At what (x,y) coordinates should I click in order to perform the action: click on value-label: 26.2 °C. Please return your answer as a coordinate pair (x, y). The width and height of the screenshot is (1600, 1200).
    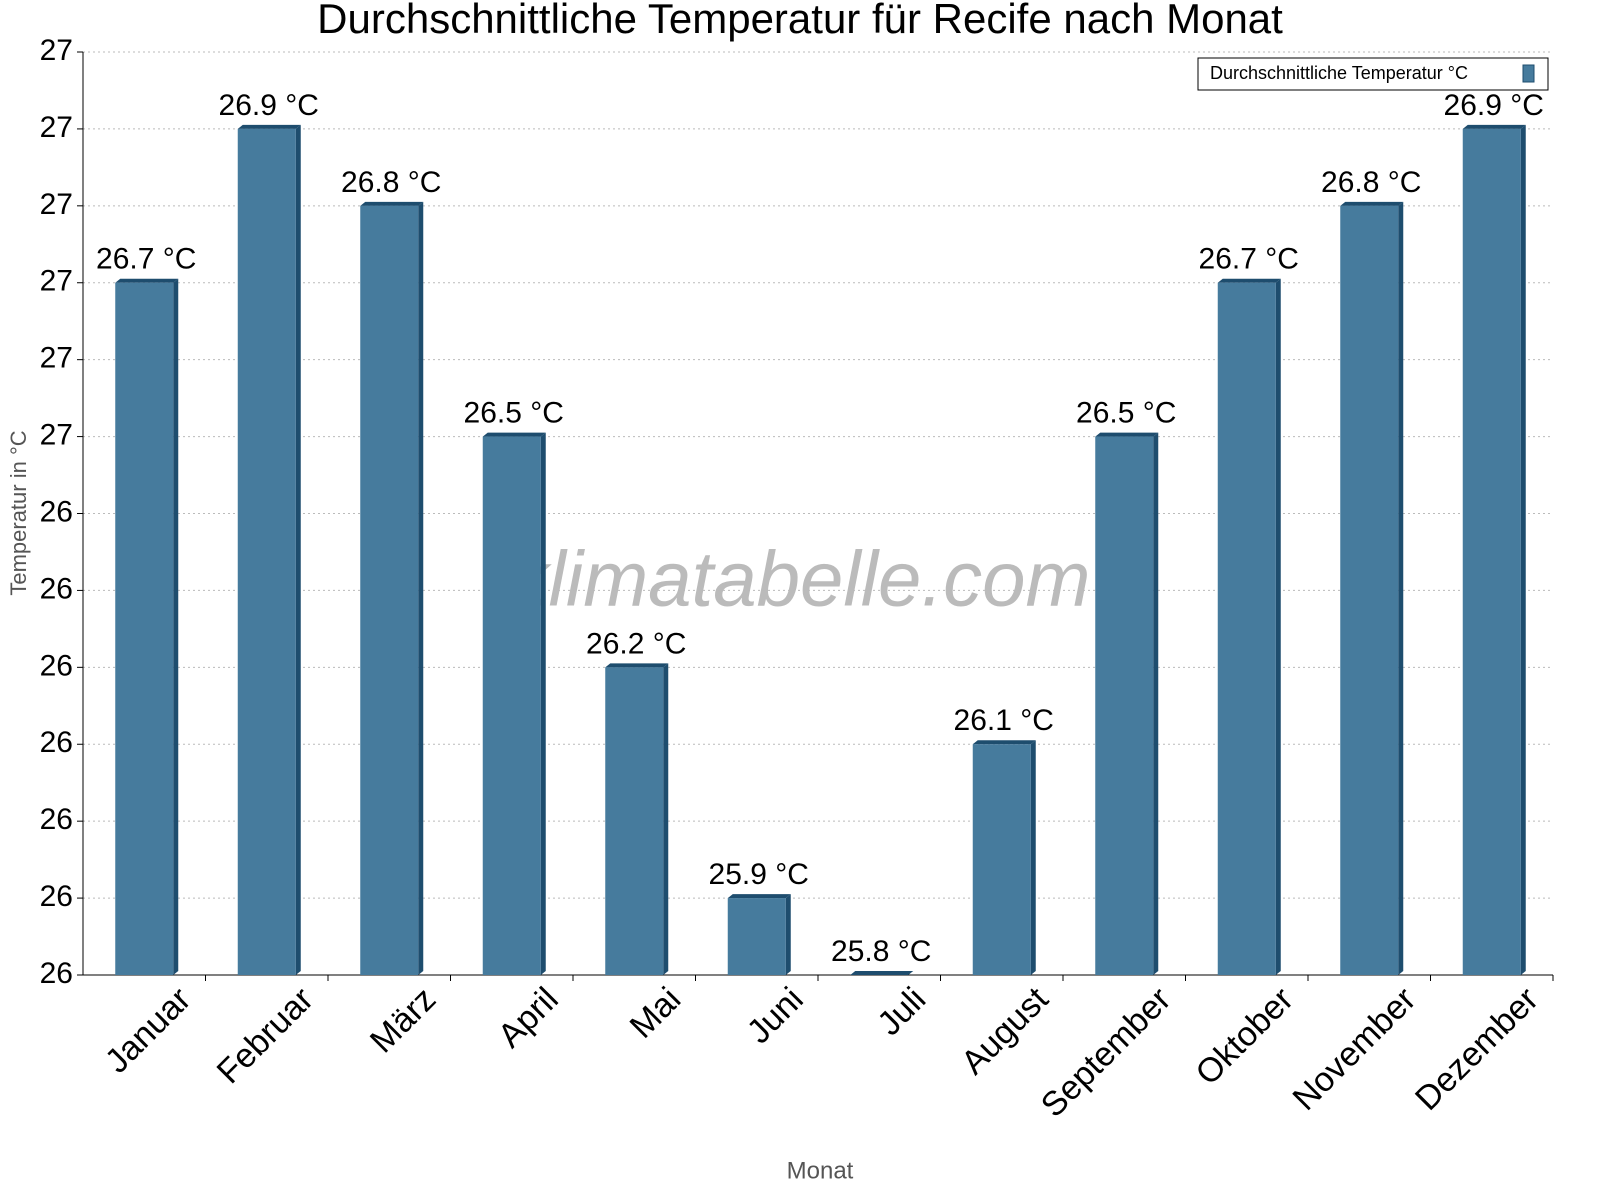
    Looking at the image, I should click on (636, 643).